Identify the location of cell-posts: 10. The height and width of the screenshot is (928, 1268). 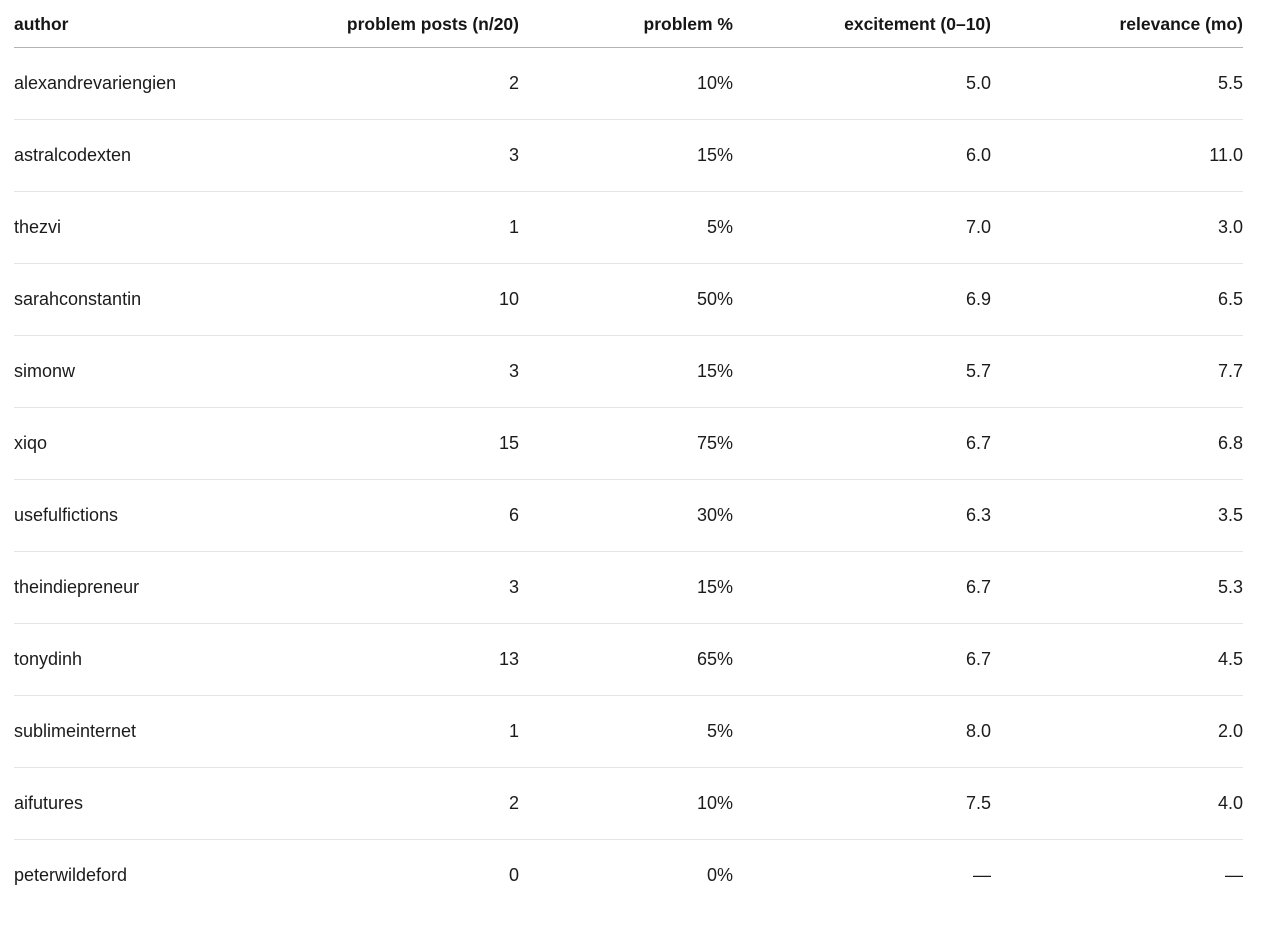
(406, 299).